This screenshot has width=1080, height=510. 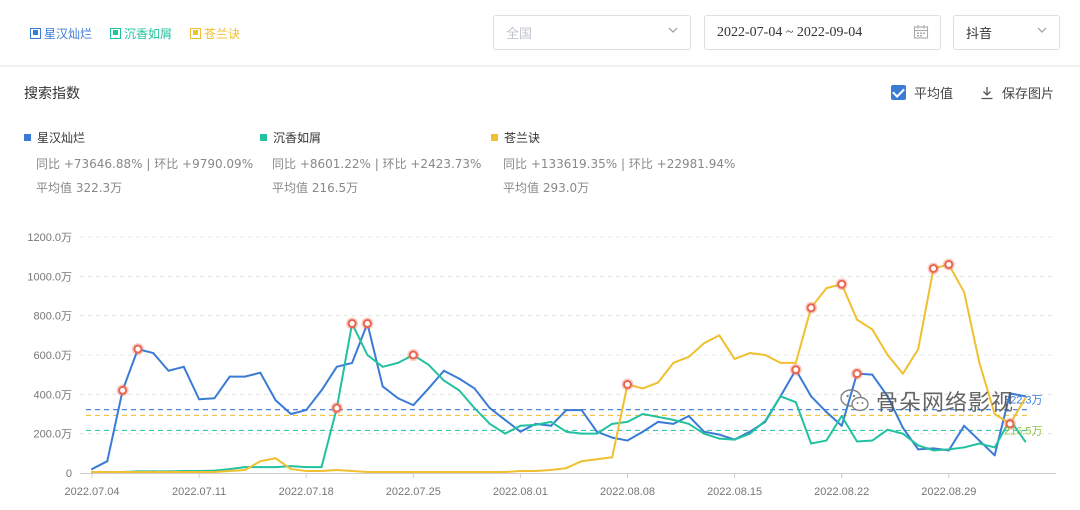 What do you see at coordinates (52, 94) in the screenshot?
I see `panel-title: 搜索指数` at bounding box center [52, 94].